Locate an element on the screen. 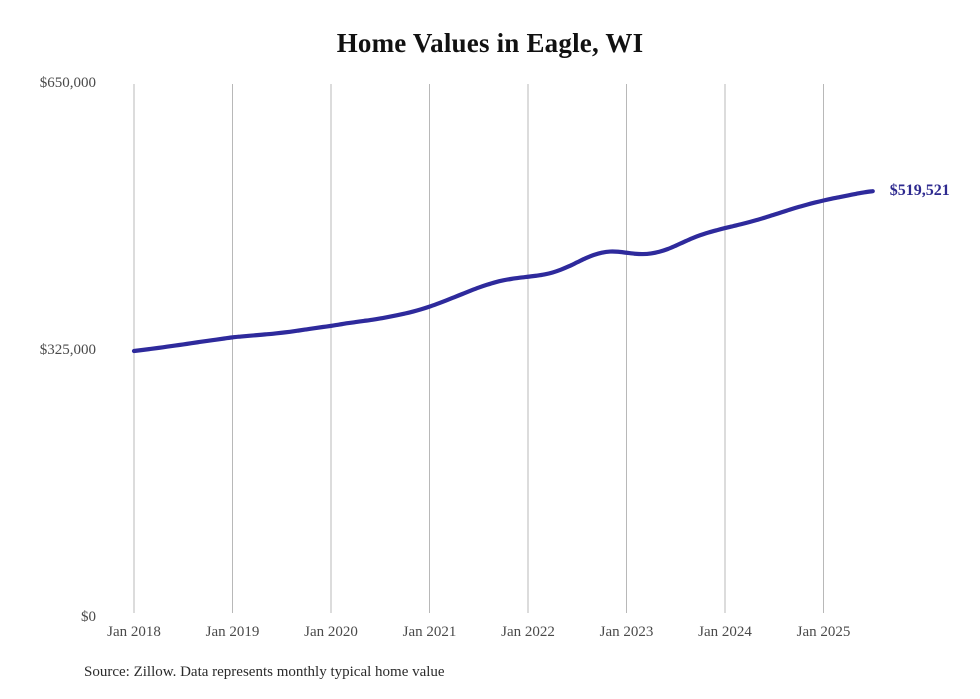  x-tick-label: Jan 2019 is located at coordinates (232, 632).